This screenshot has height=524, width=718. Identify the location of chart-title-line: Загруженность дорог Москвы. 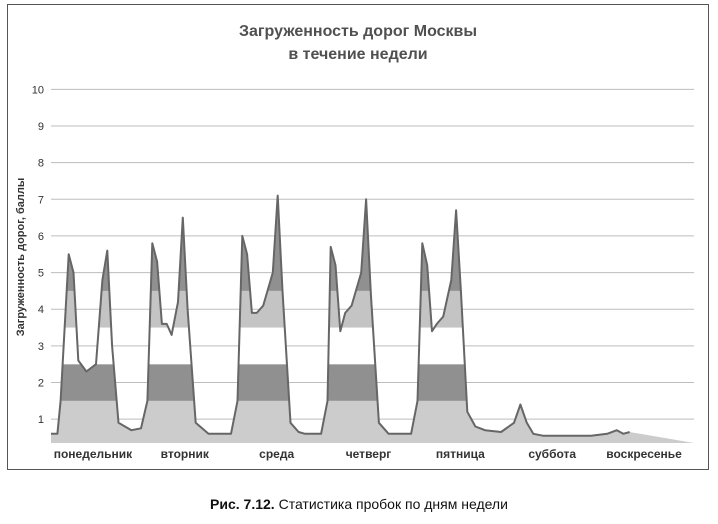
(358, 31).